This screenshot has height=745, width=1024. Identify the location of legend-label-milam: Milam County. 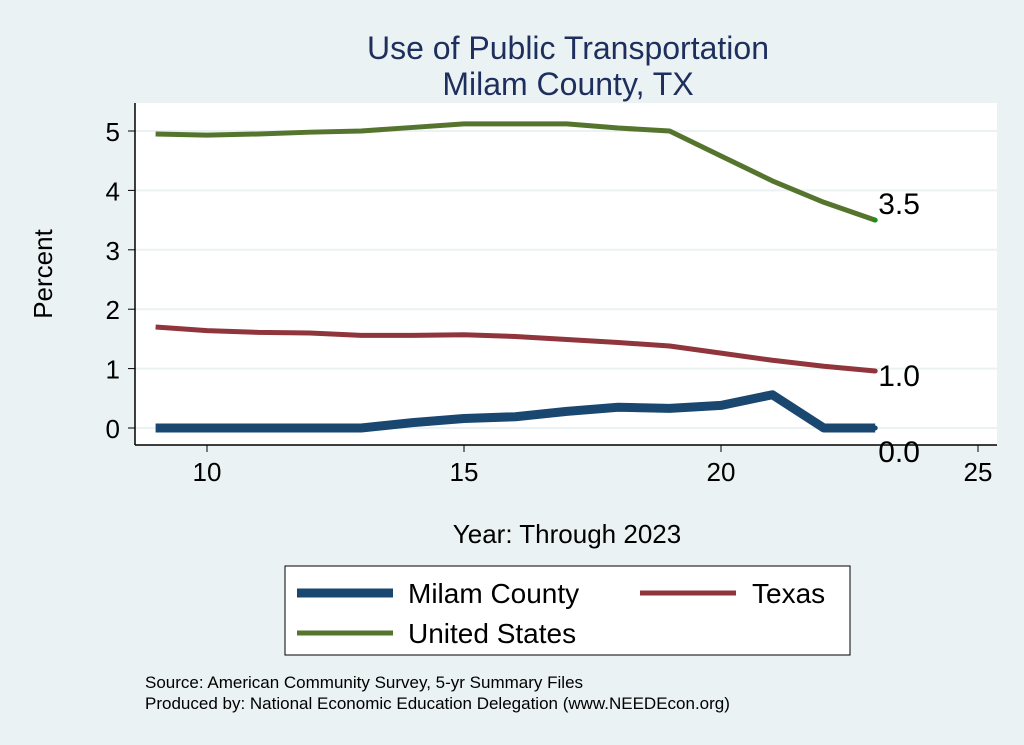
(493, 593).